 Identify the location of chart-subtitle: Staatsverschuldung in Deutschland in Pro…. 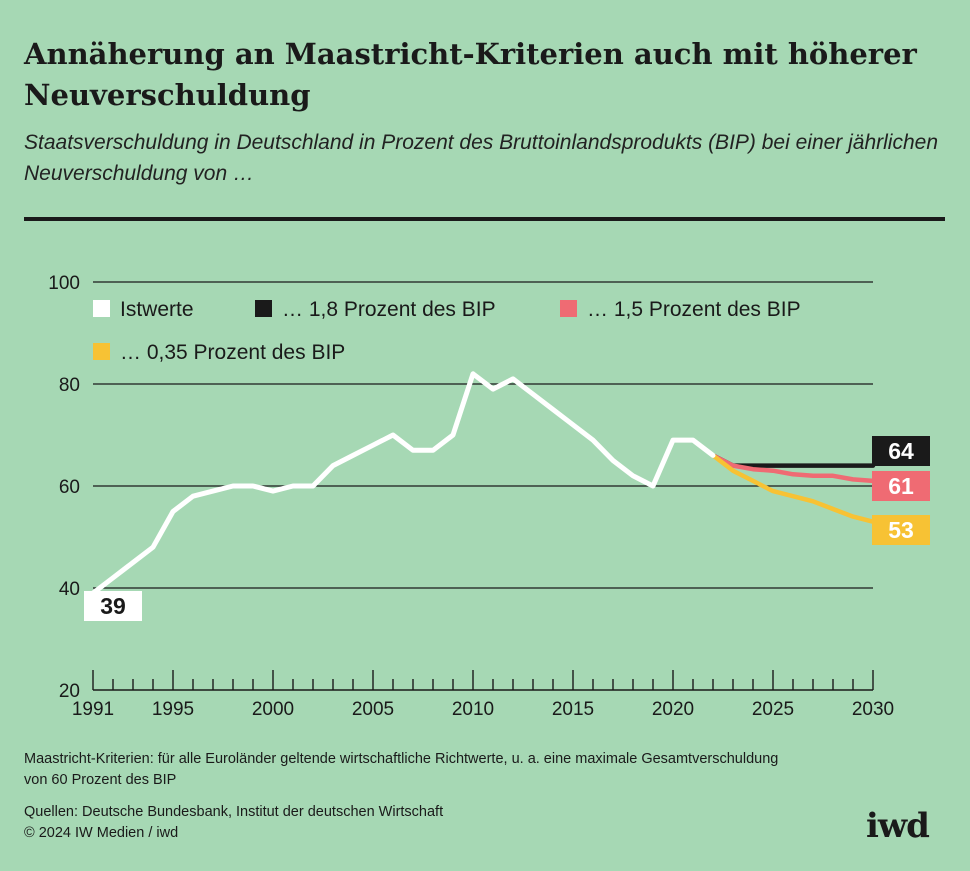
(481, 158).